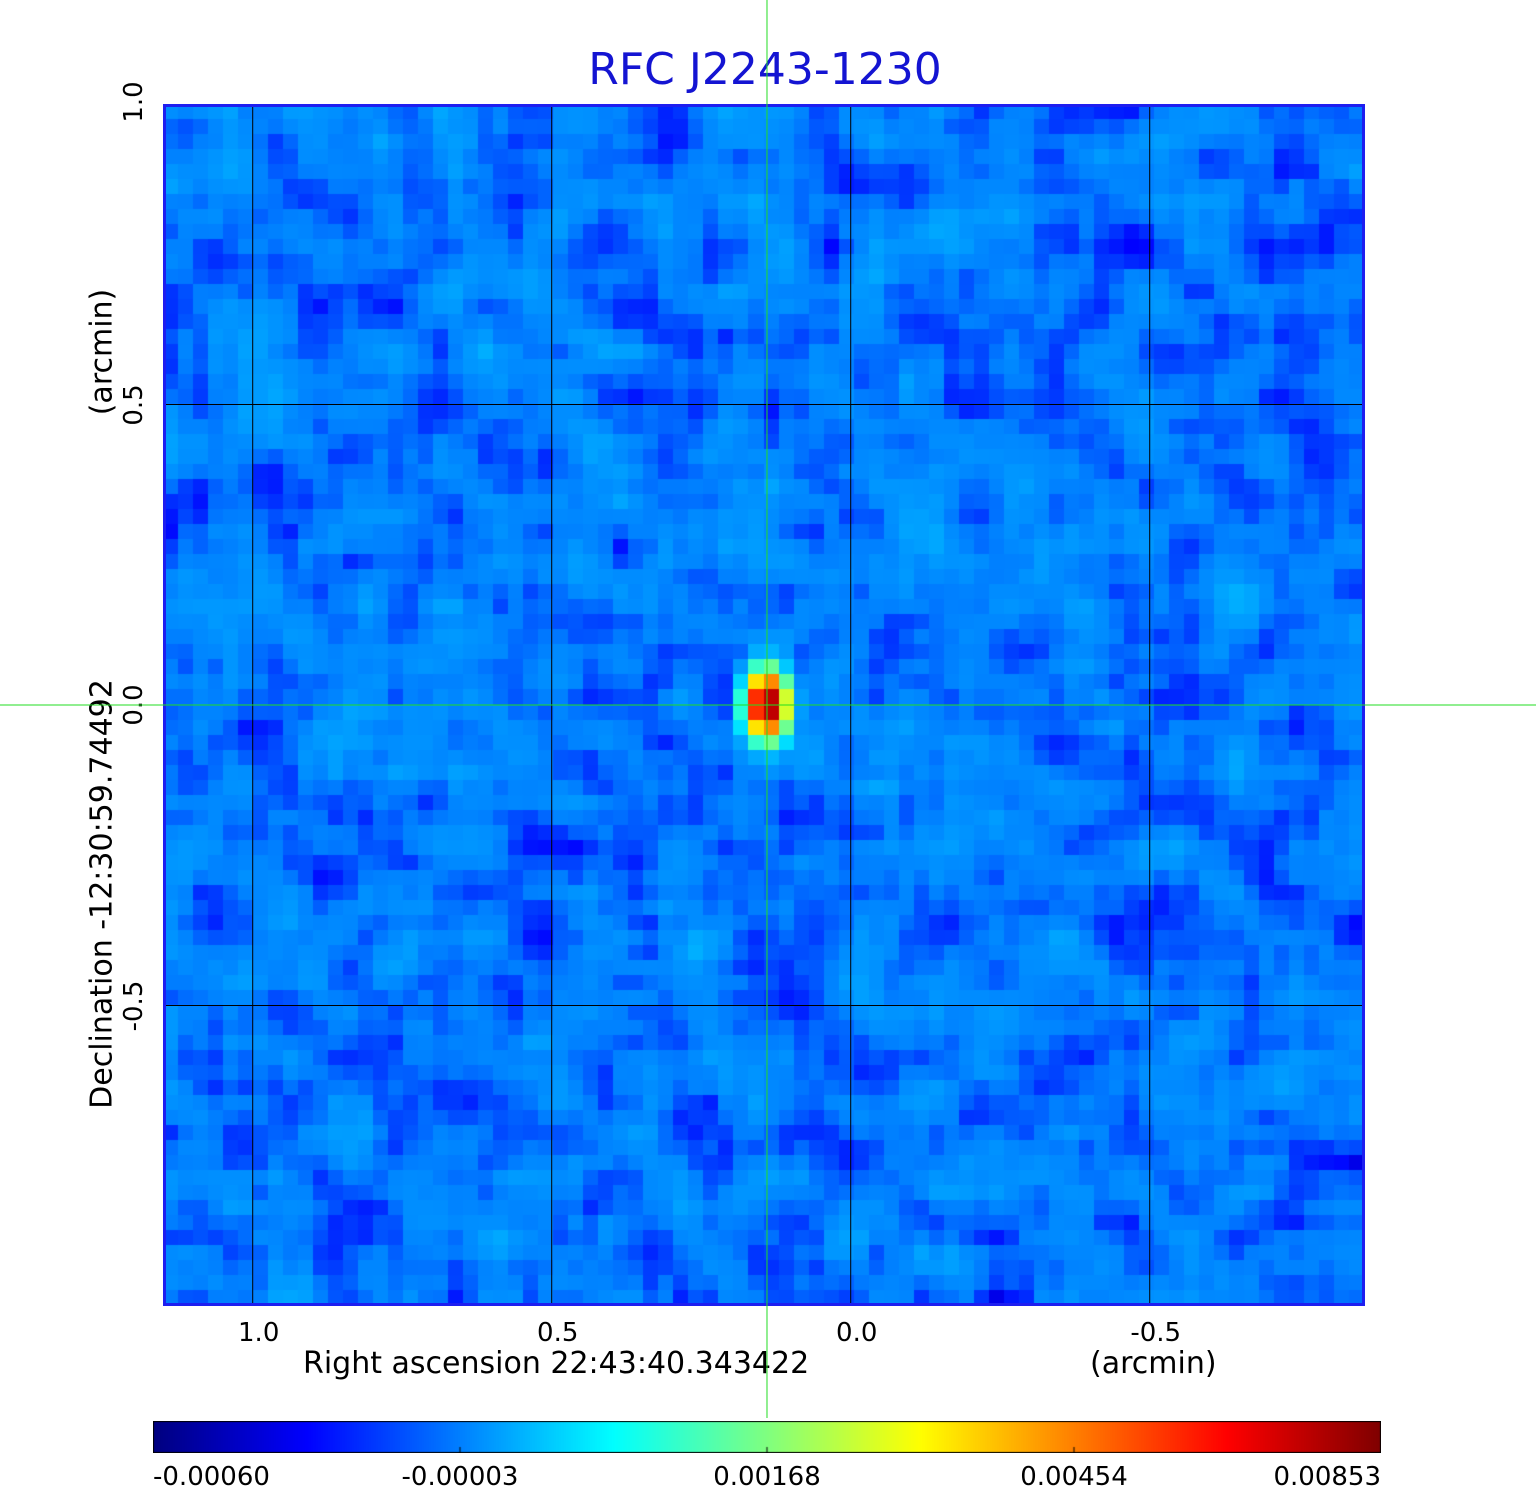 The image size is (1536, 1511). Describe the element at coordinates (211, 1477) in the screenshot. I see `colorbar-tick-label: -0.00060` at that location.